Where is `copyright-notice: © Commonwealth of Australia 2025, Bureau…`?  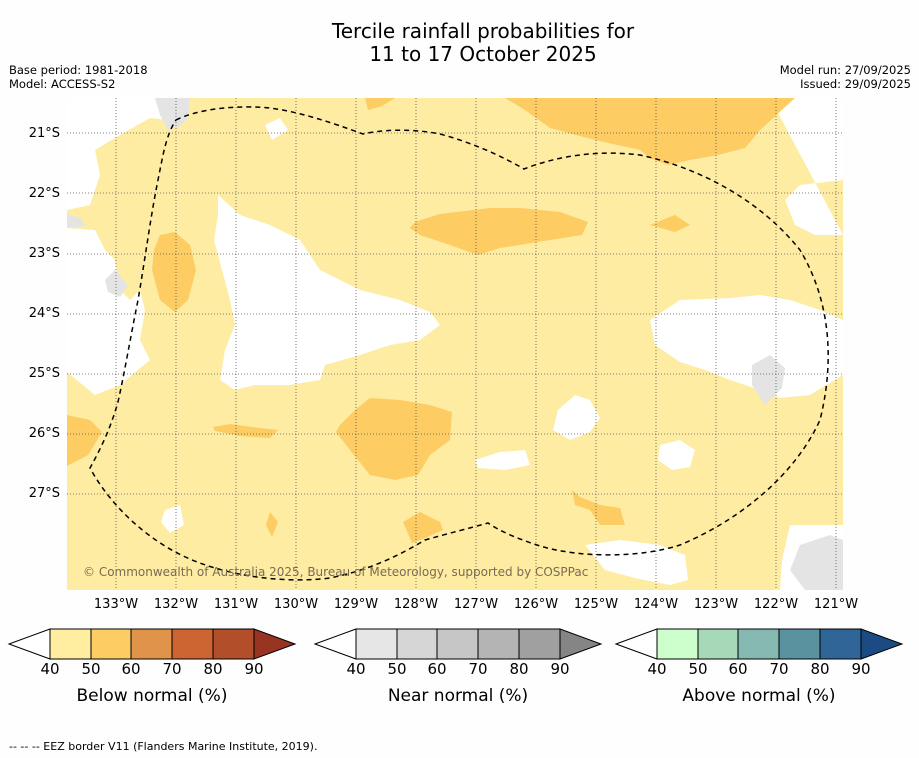
copyright-notice: © Commonwealth of Australia 2025, Bureau… is located at coordinates (336, 572).